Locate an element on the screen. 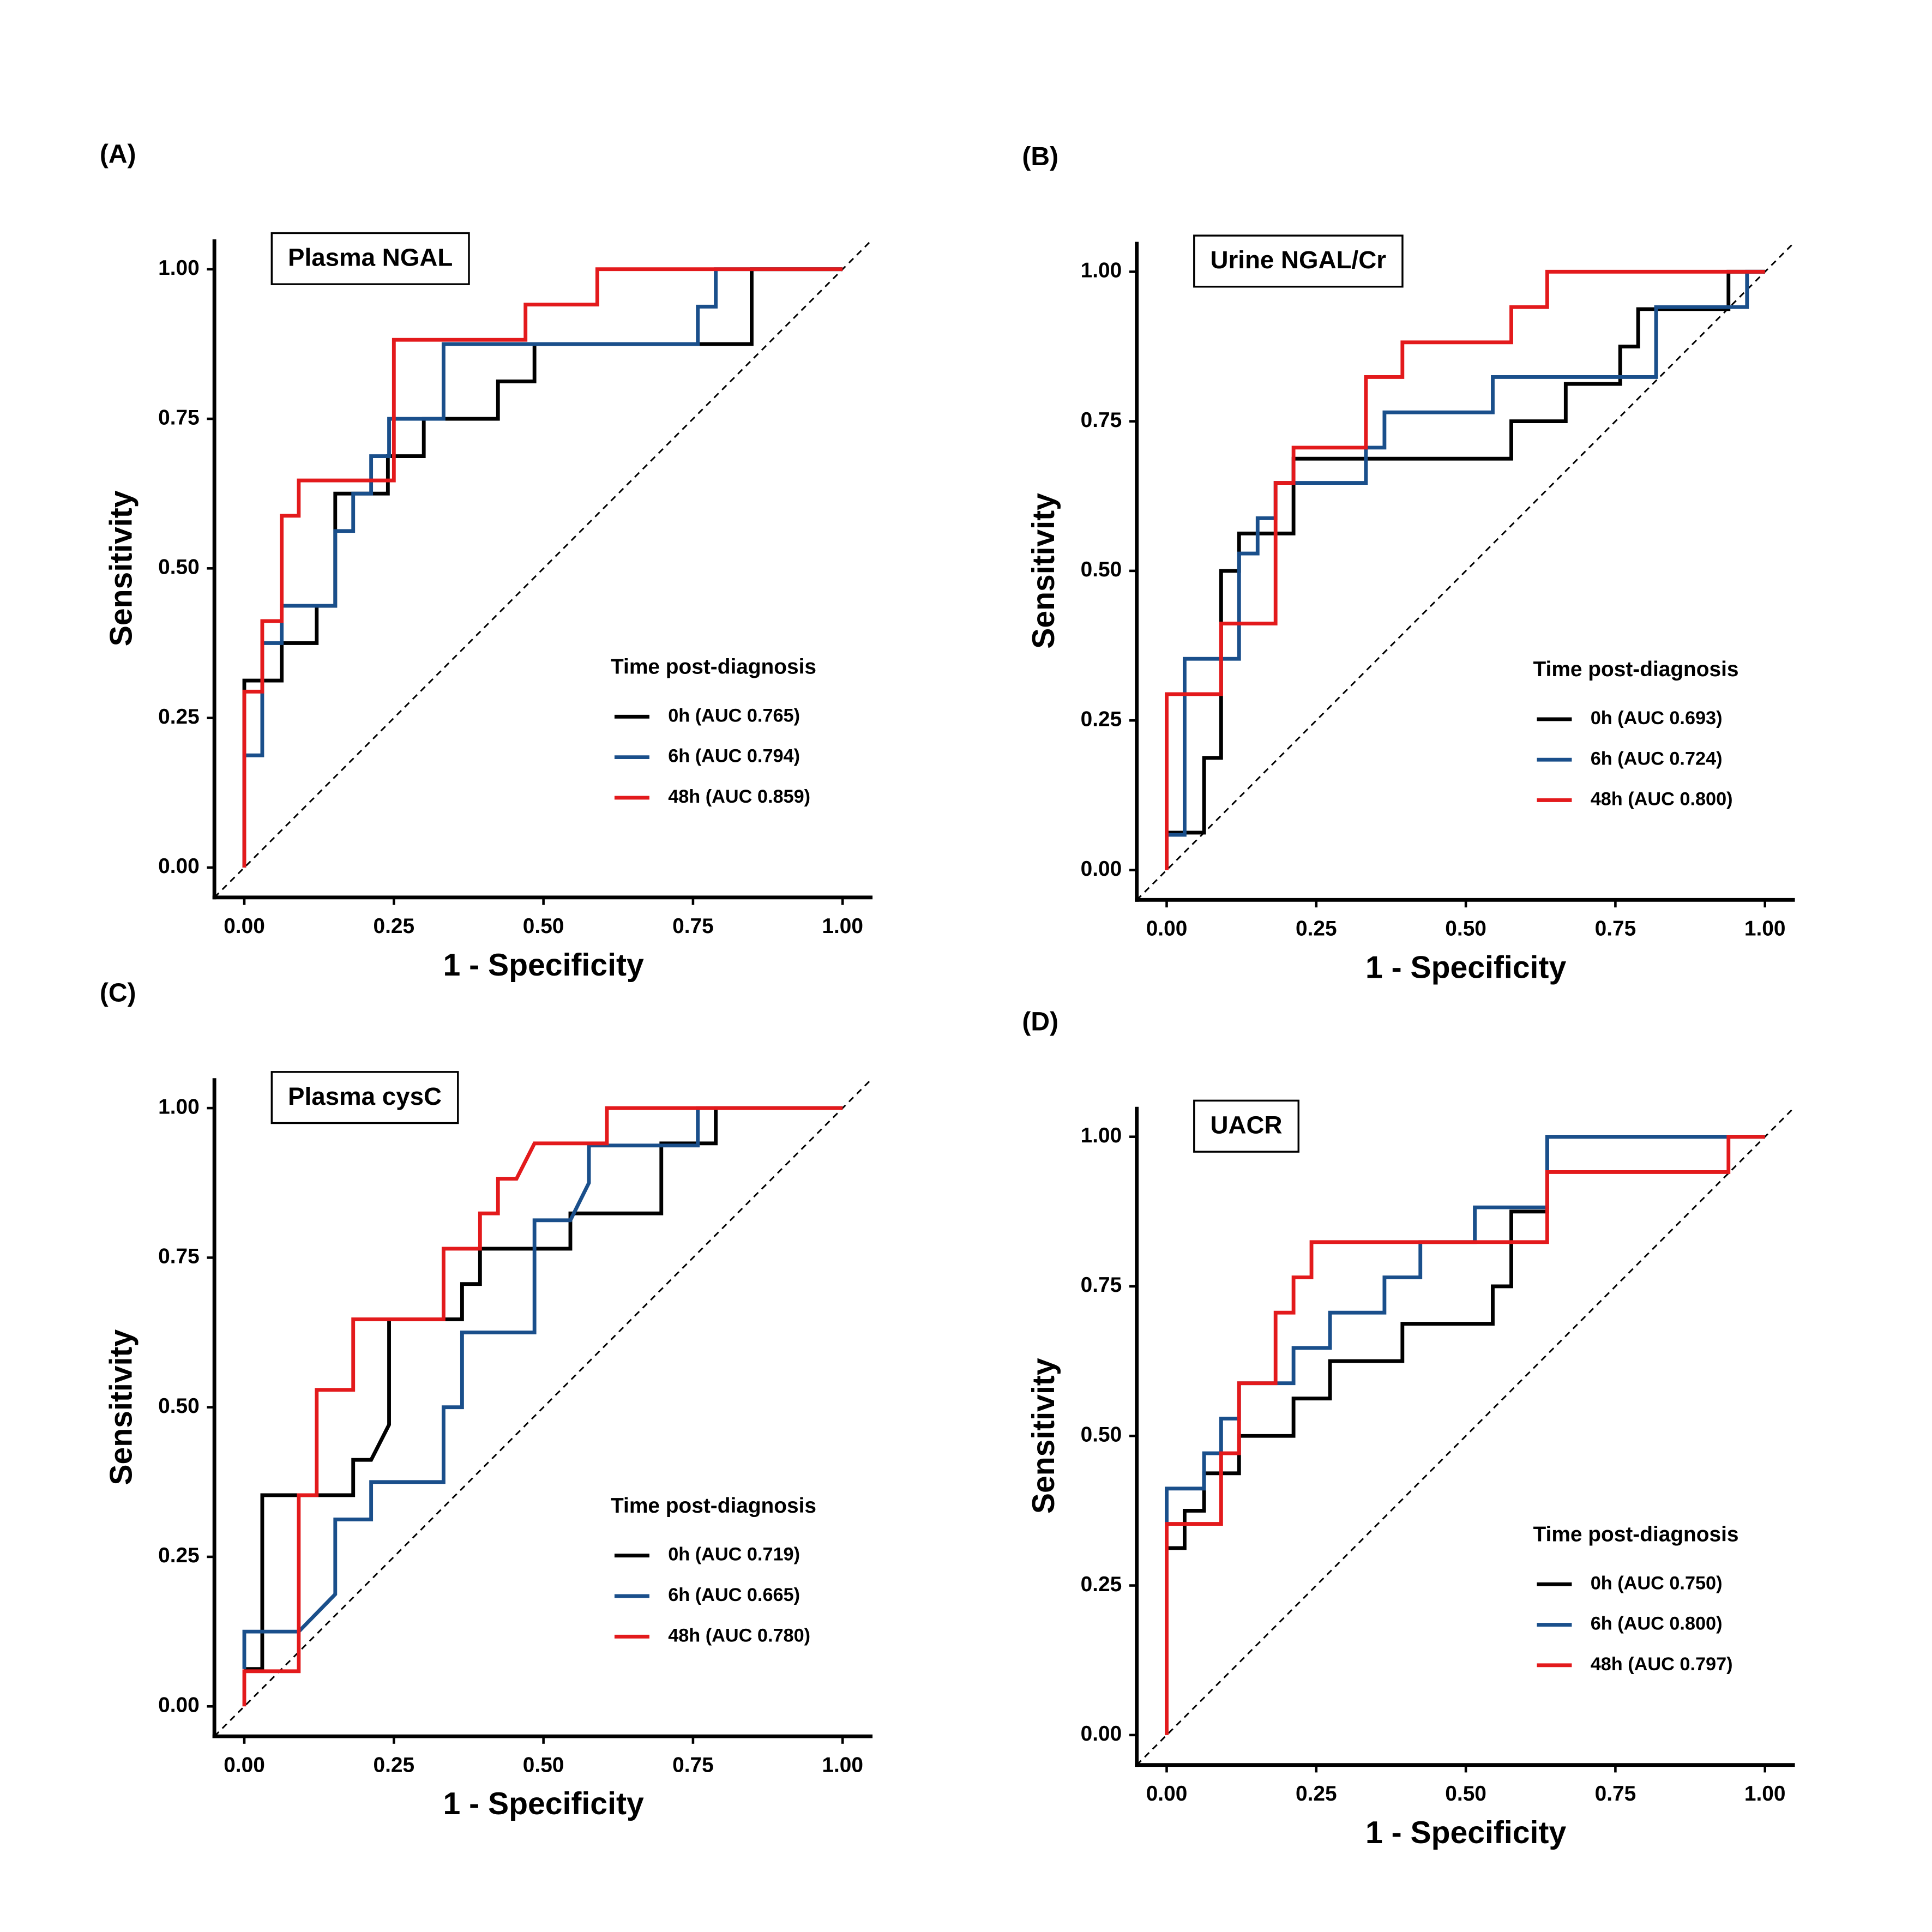  legend-label: 48h (AUC 0.800) is located at coordinates (1662, 799).